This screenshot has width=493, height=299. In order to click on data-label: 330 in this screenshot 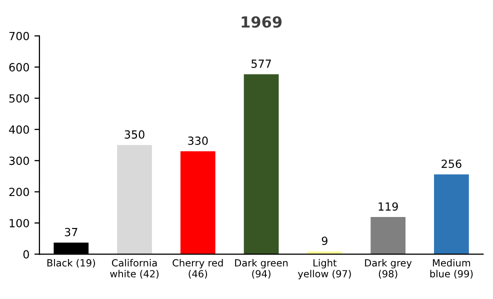, I will do `click(198, 140)`.